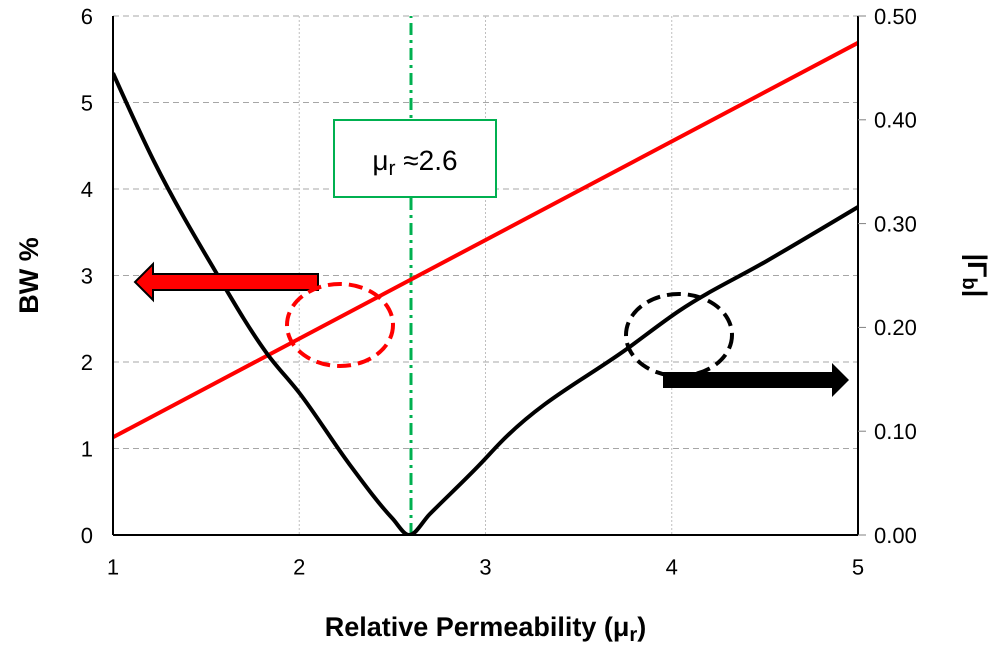 The width and height of the screenshot is (998, 646). Describe the element at coordinates (86, 449) in the screenshot. I see `y-tick-label: 1` at that location.